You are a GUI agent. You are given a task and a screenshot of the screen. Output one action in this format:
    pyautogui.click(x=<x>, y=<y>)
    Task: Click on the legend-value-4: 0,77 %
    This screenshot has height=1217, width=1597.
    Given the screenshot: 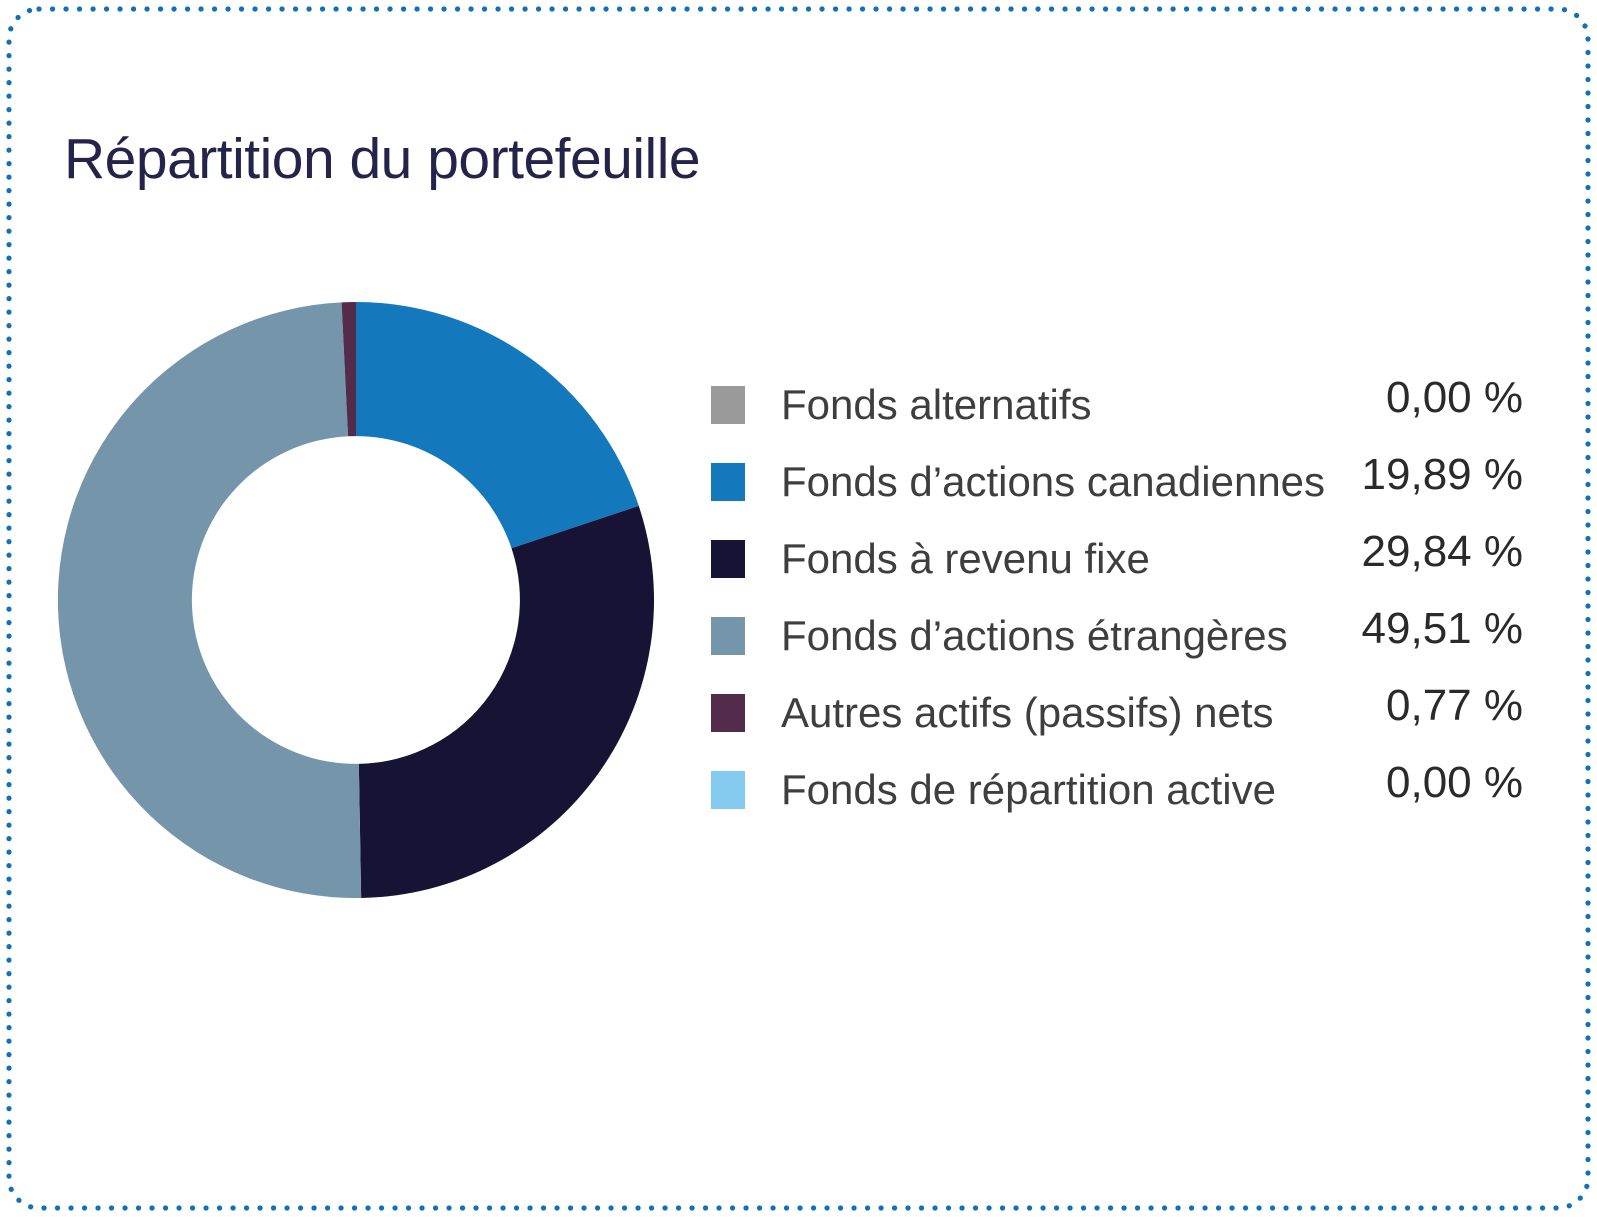 What is the action you would take?
    pyautogui.click(x=1454, y=705)
    